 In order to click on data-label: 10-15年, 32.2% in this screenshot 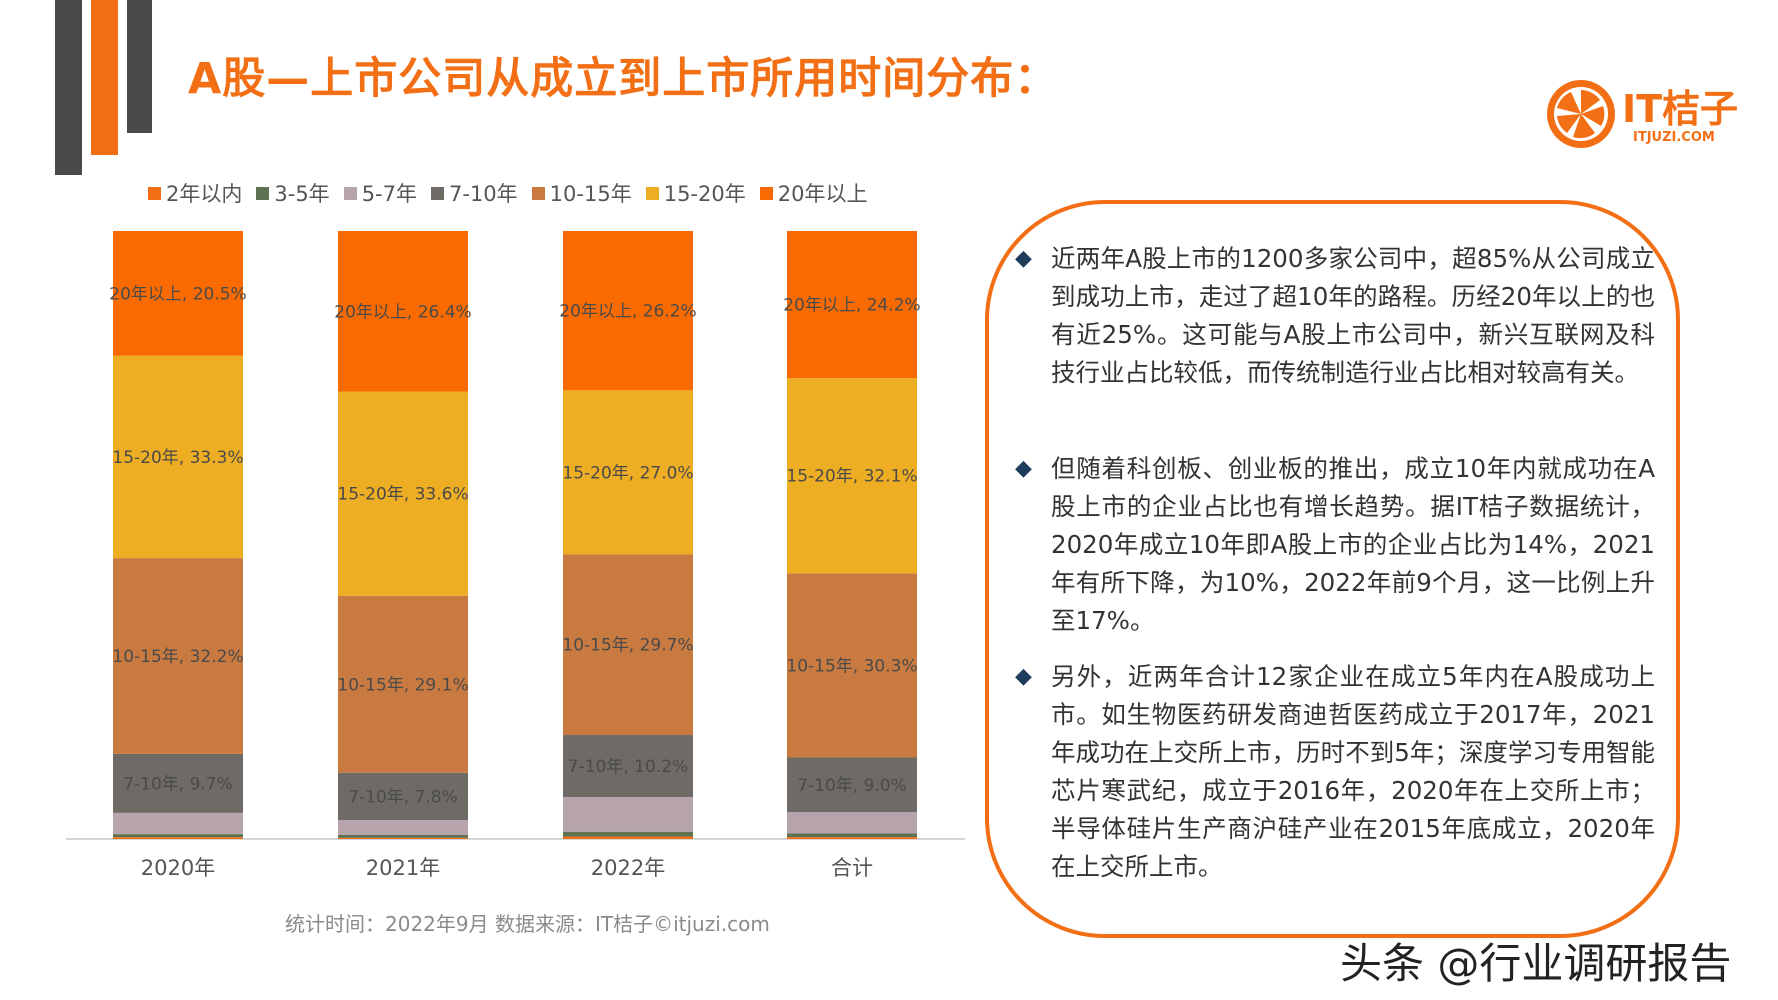, I will do `click(177, 657)`.